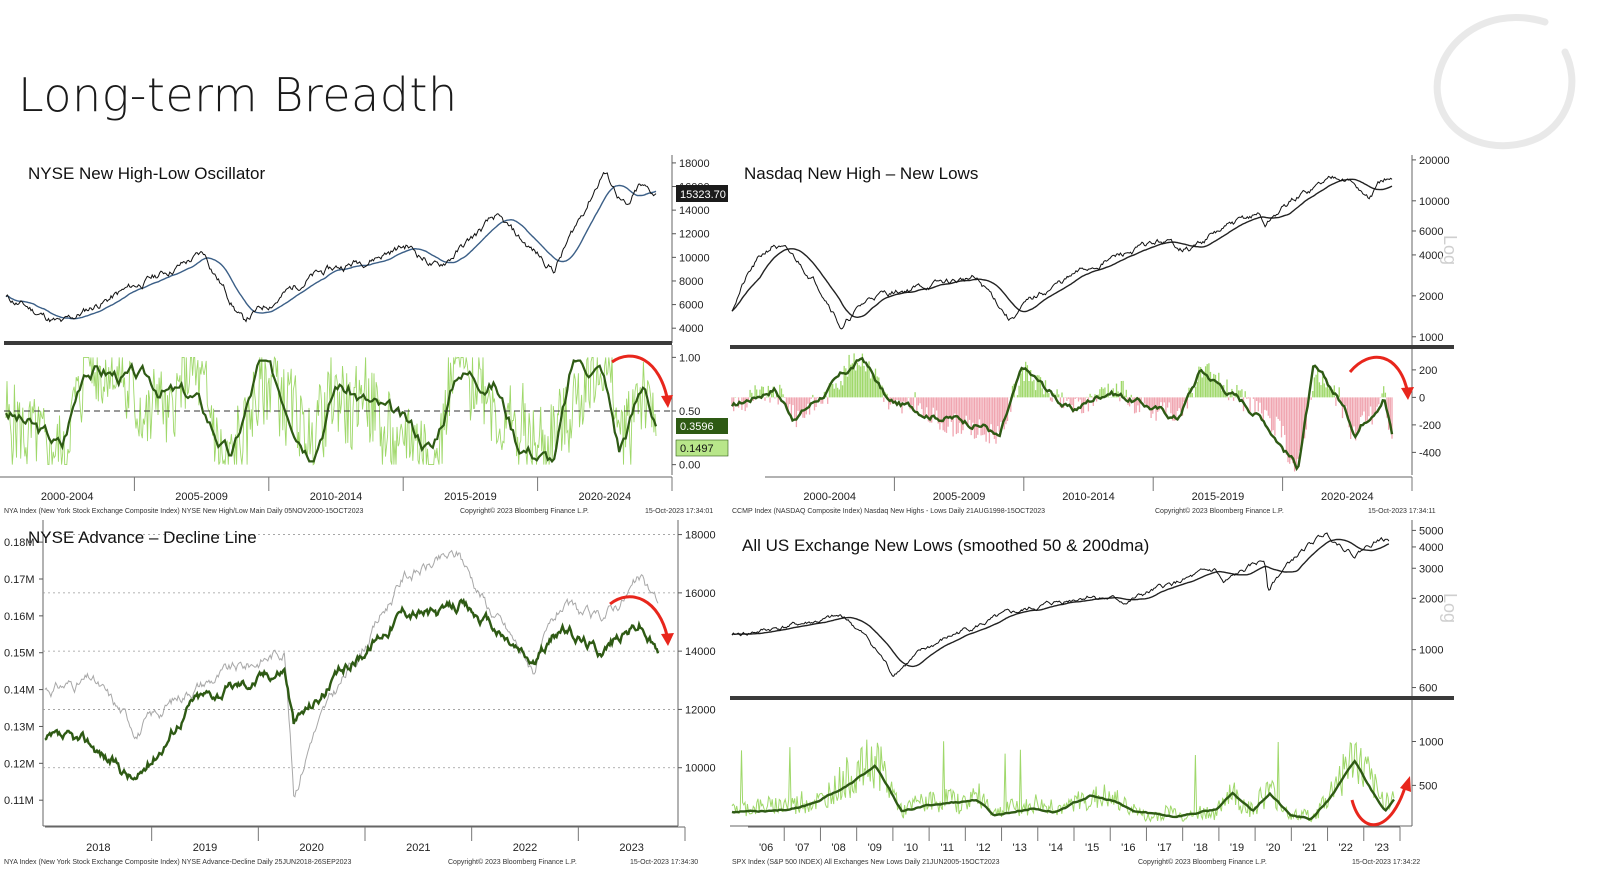 The width and height of the screenshot is (1600, 893). I want to click on osc-axis-tick-label: 200, so click(1428, 371).